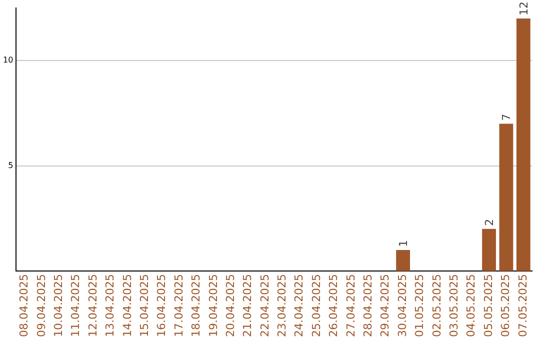 Image resolution: width=540 pixels, height=340 pixels. I want to click on x-tick-label: 25.04.2025, so click(316, 306).